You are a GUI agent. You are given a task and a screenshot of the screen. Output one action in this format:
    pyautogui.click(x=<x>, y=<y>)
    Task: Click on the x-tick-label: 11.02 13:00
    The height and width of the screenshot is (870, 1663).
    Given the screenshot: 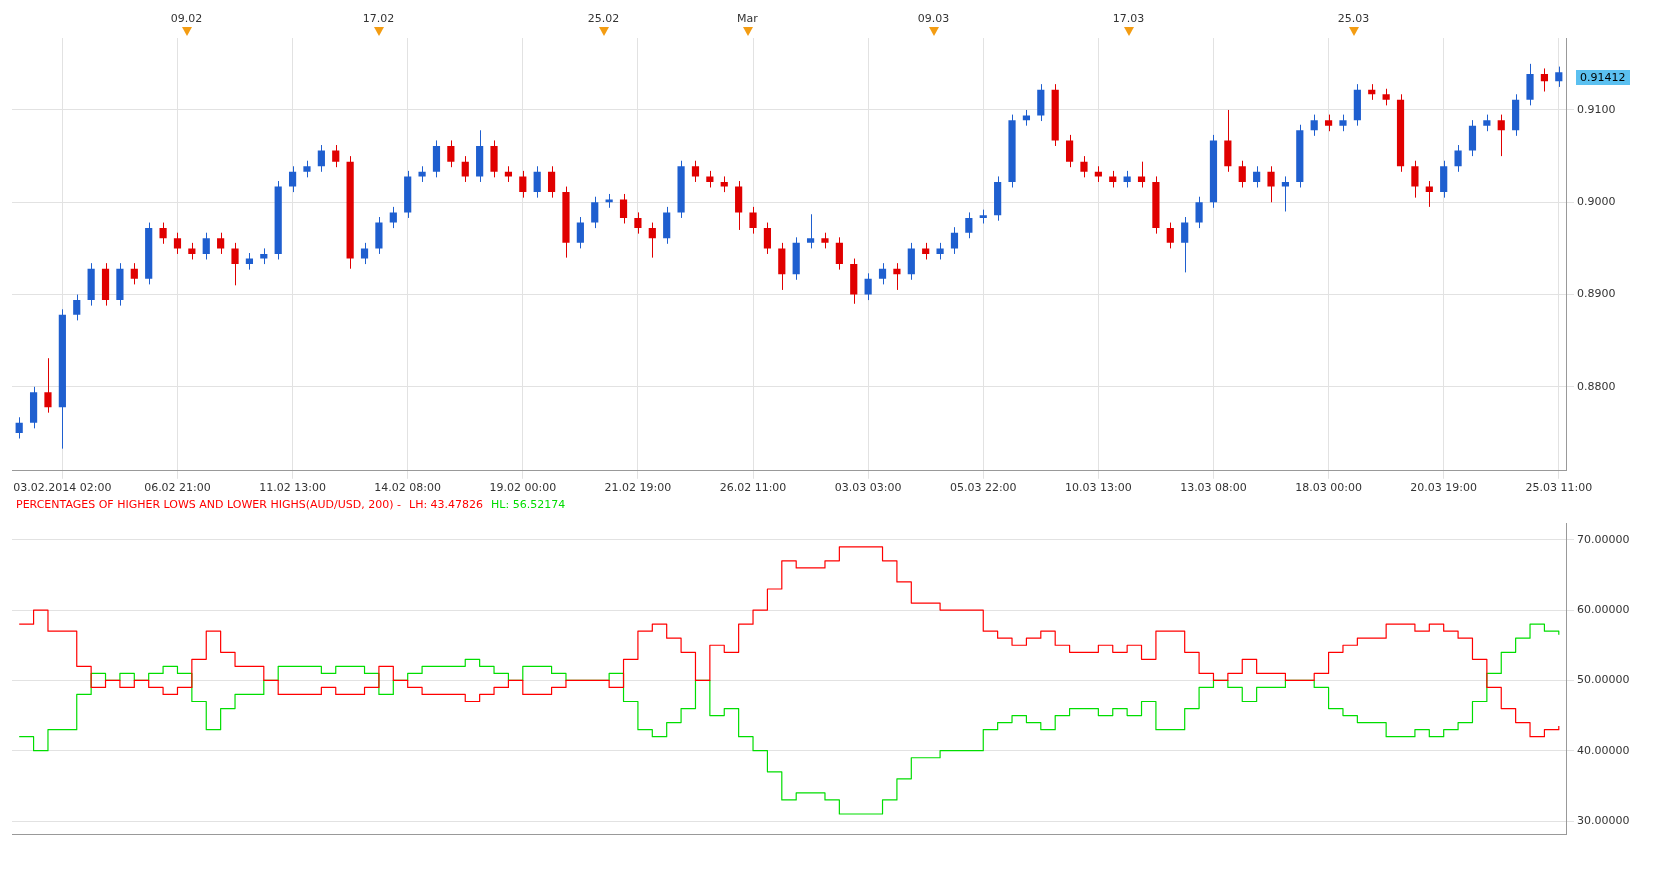 What is the action you would take?
    pyautogui.click(x=292, y=488)
    